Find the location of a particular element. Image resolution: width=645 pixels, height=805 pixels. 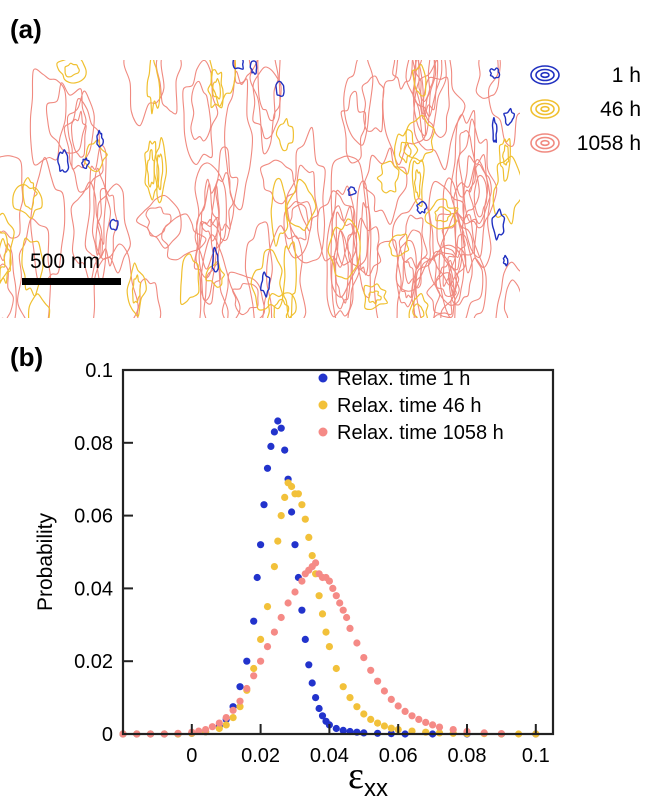

legend-item-46h: 46 h is located at coordinates (586, 109).